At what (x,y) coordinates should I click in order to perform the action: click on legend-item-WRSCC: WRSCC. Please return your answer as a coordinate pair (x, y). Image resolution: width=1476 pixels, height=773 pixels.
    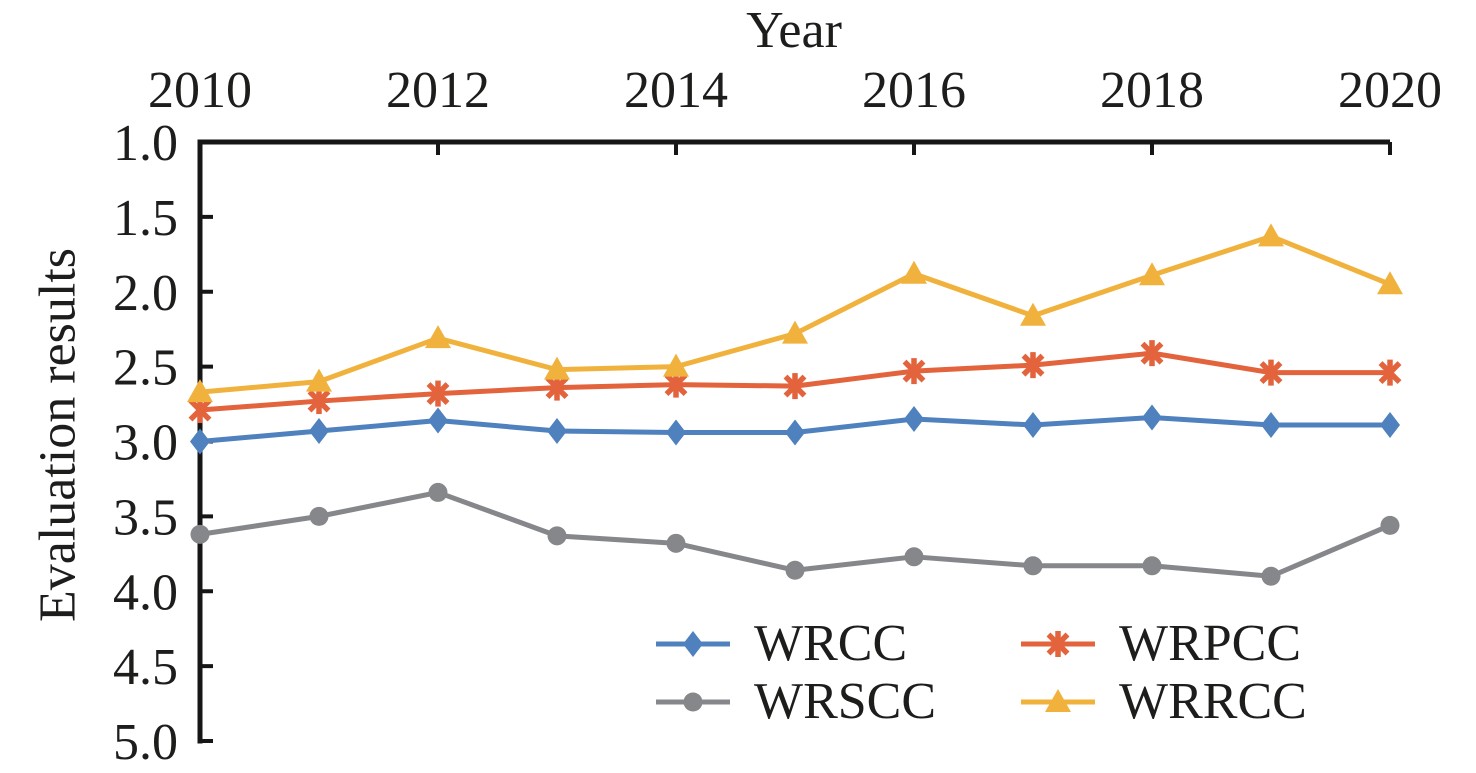
    Looking at the image, I should click on (838, 702).